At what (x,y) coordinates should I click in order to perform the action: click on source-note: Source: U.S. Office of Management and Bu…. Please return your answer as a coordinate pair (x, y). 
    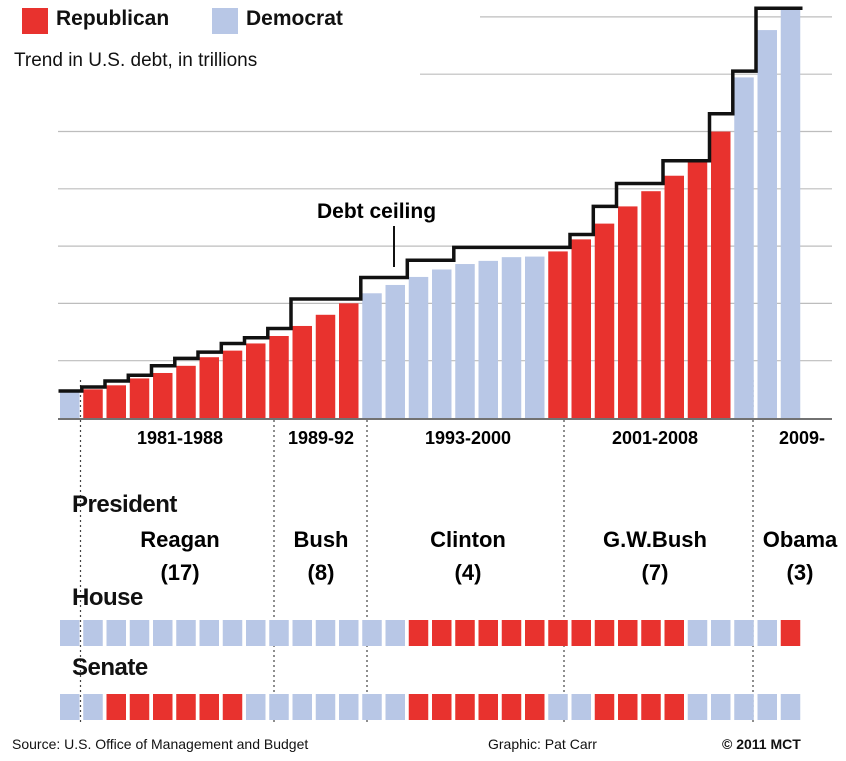
    Looking at the image, I should click on (160, 744).